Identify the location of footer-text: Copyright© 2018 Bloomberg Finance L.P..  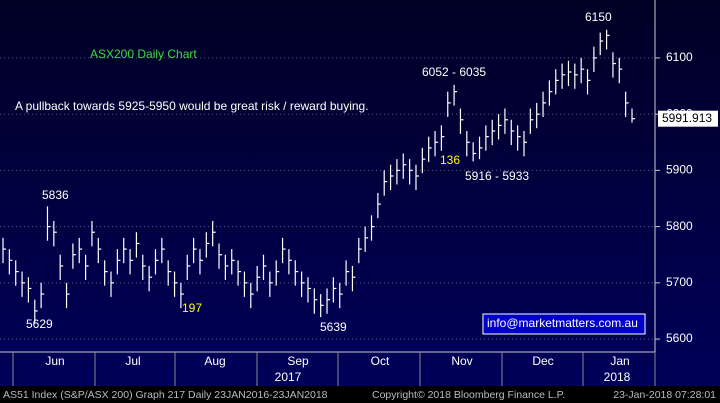
(468, 395).